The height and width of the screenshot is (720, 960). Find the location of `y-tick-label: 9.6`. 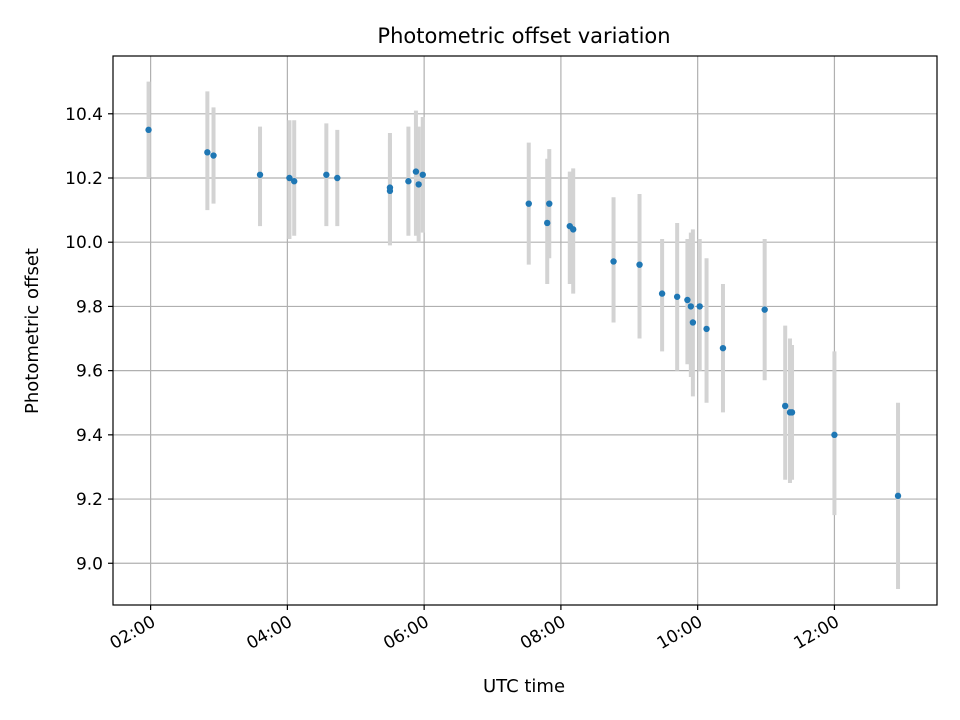

y-tick-label: 9.6 is located at coordinates (89, 372).